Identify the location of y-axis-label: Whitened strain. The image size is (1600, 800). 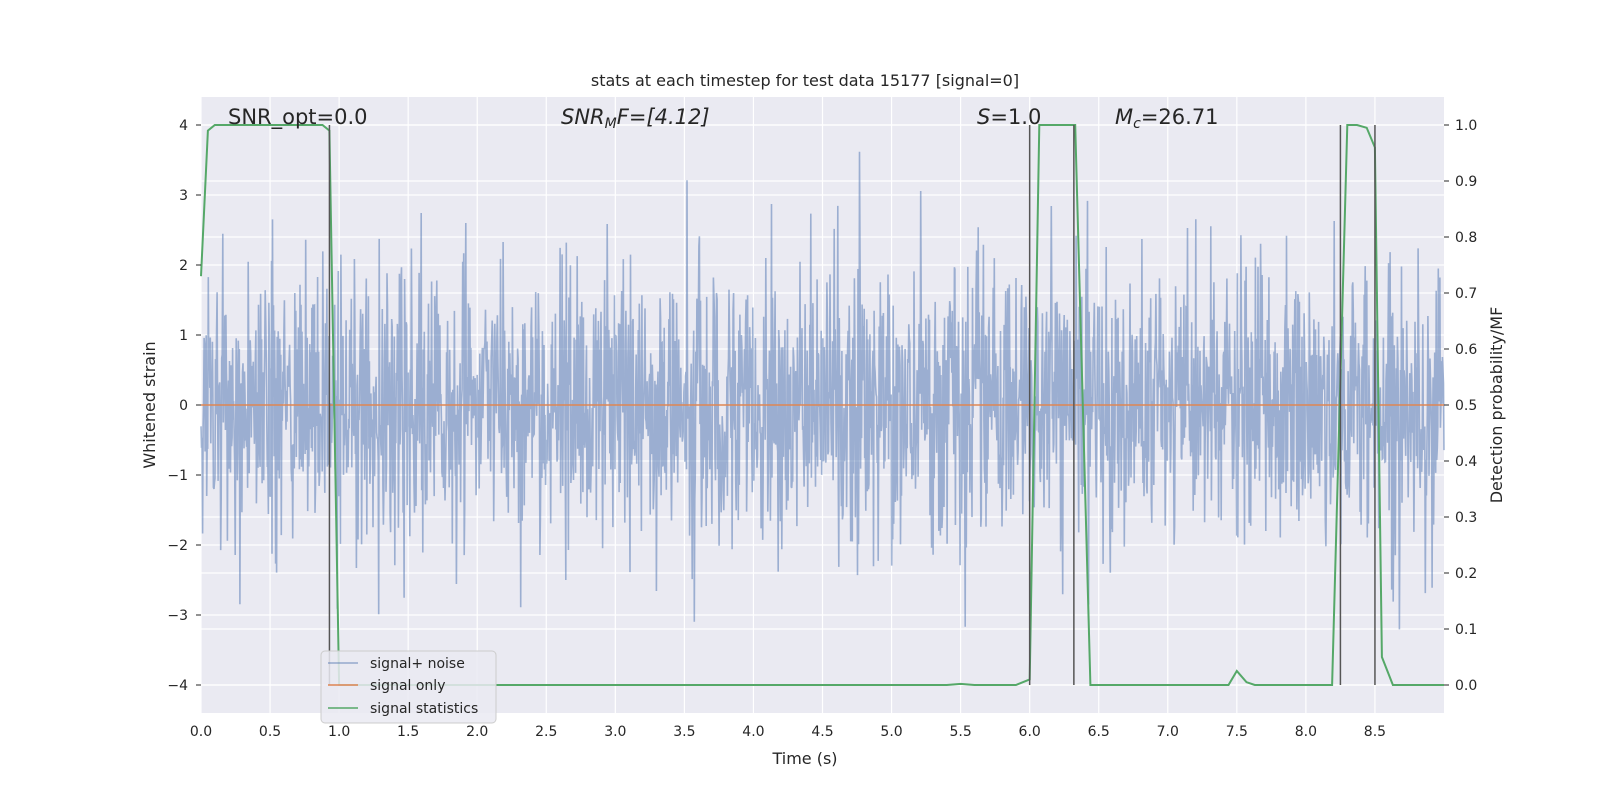
(149, 404).